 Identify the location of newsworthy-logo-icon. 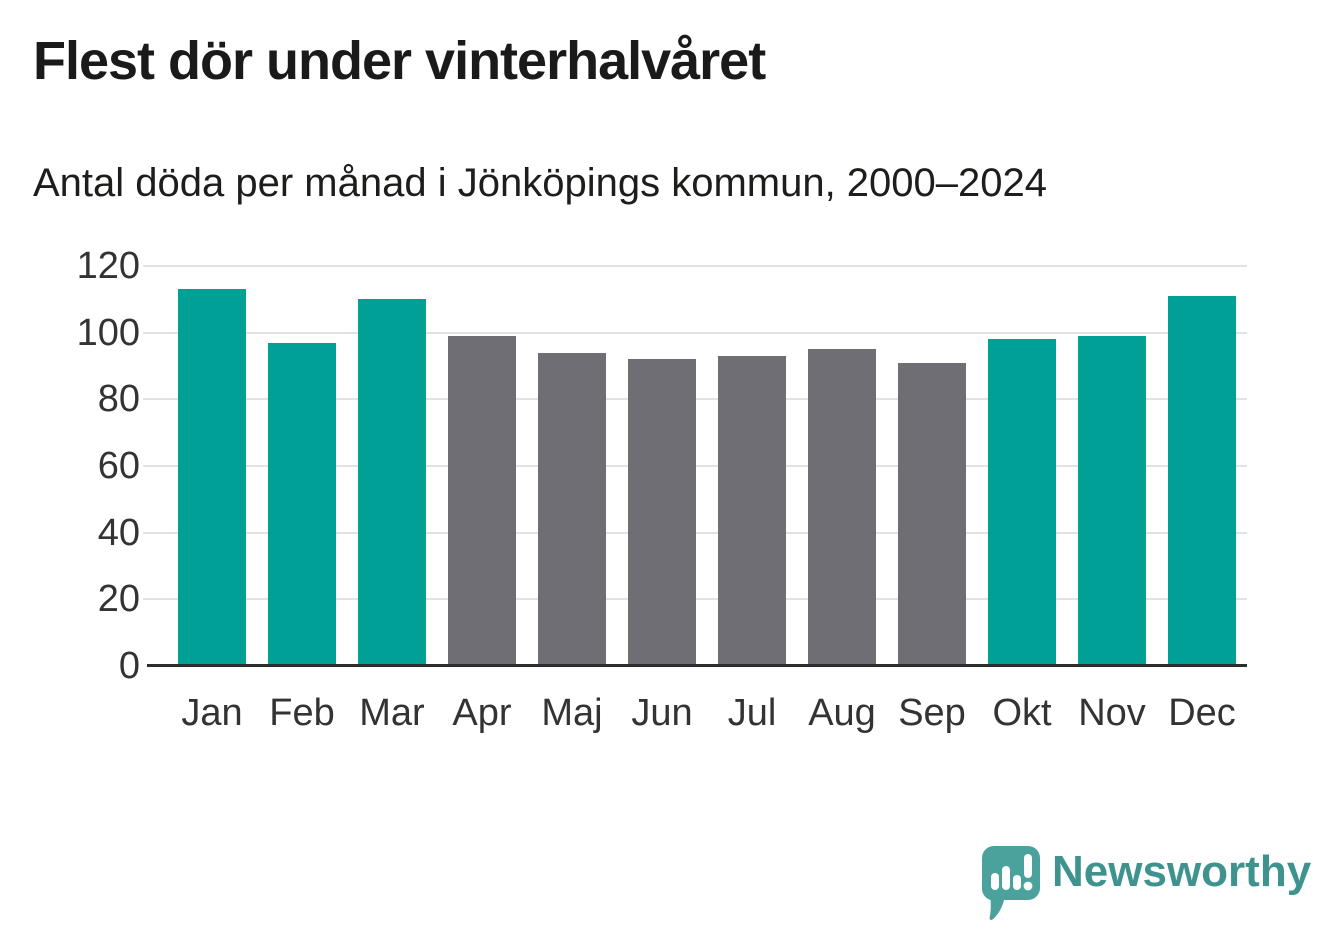
(1011, 883).